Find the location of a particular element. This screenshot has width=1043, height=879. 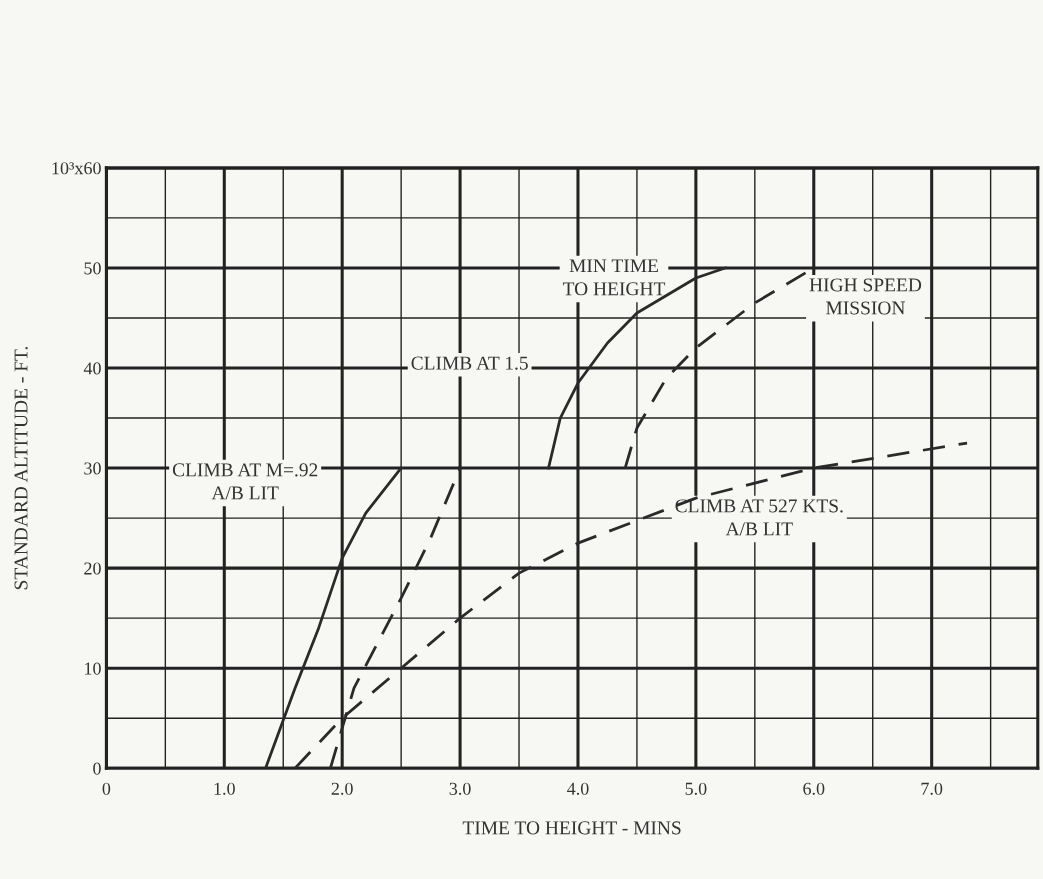

x-tick-label: 6.0 is located at coordinates (814, 788).